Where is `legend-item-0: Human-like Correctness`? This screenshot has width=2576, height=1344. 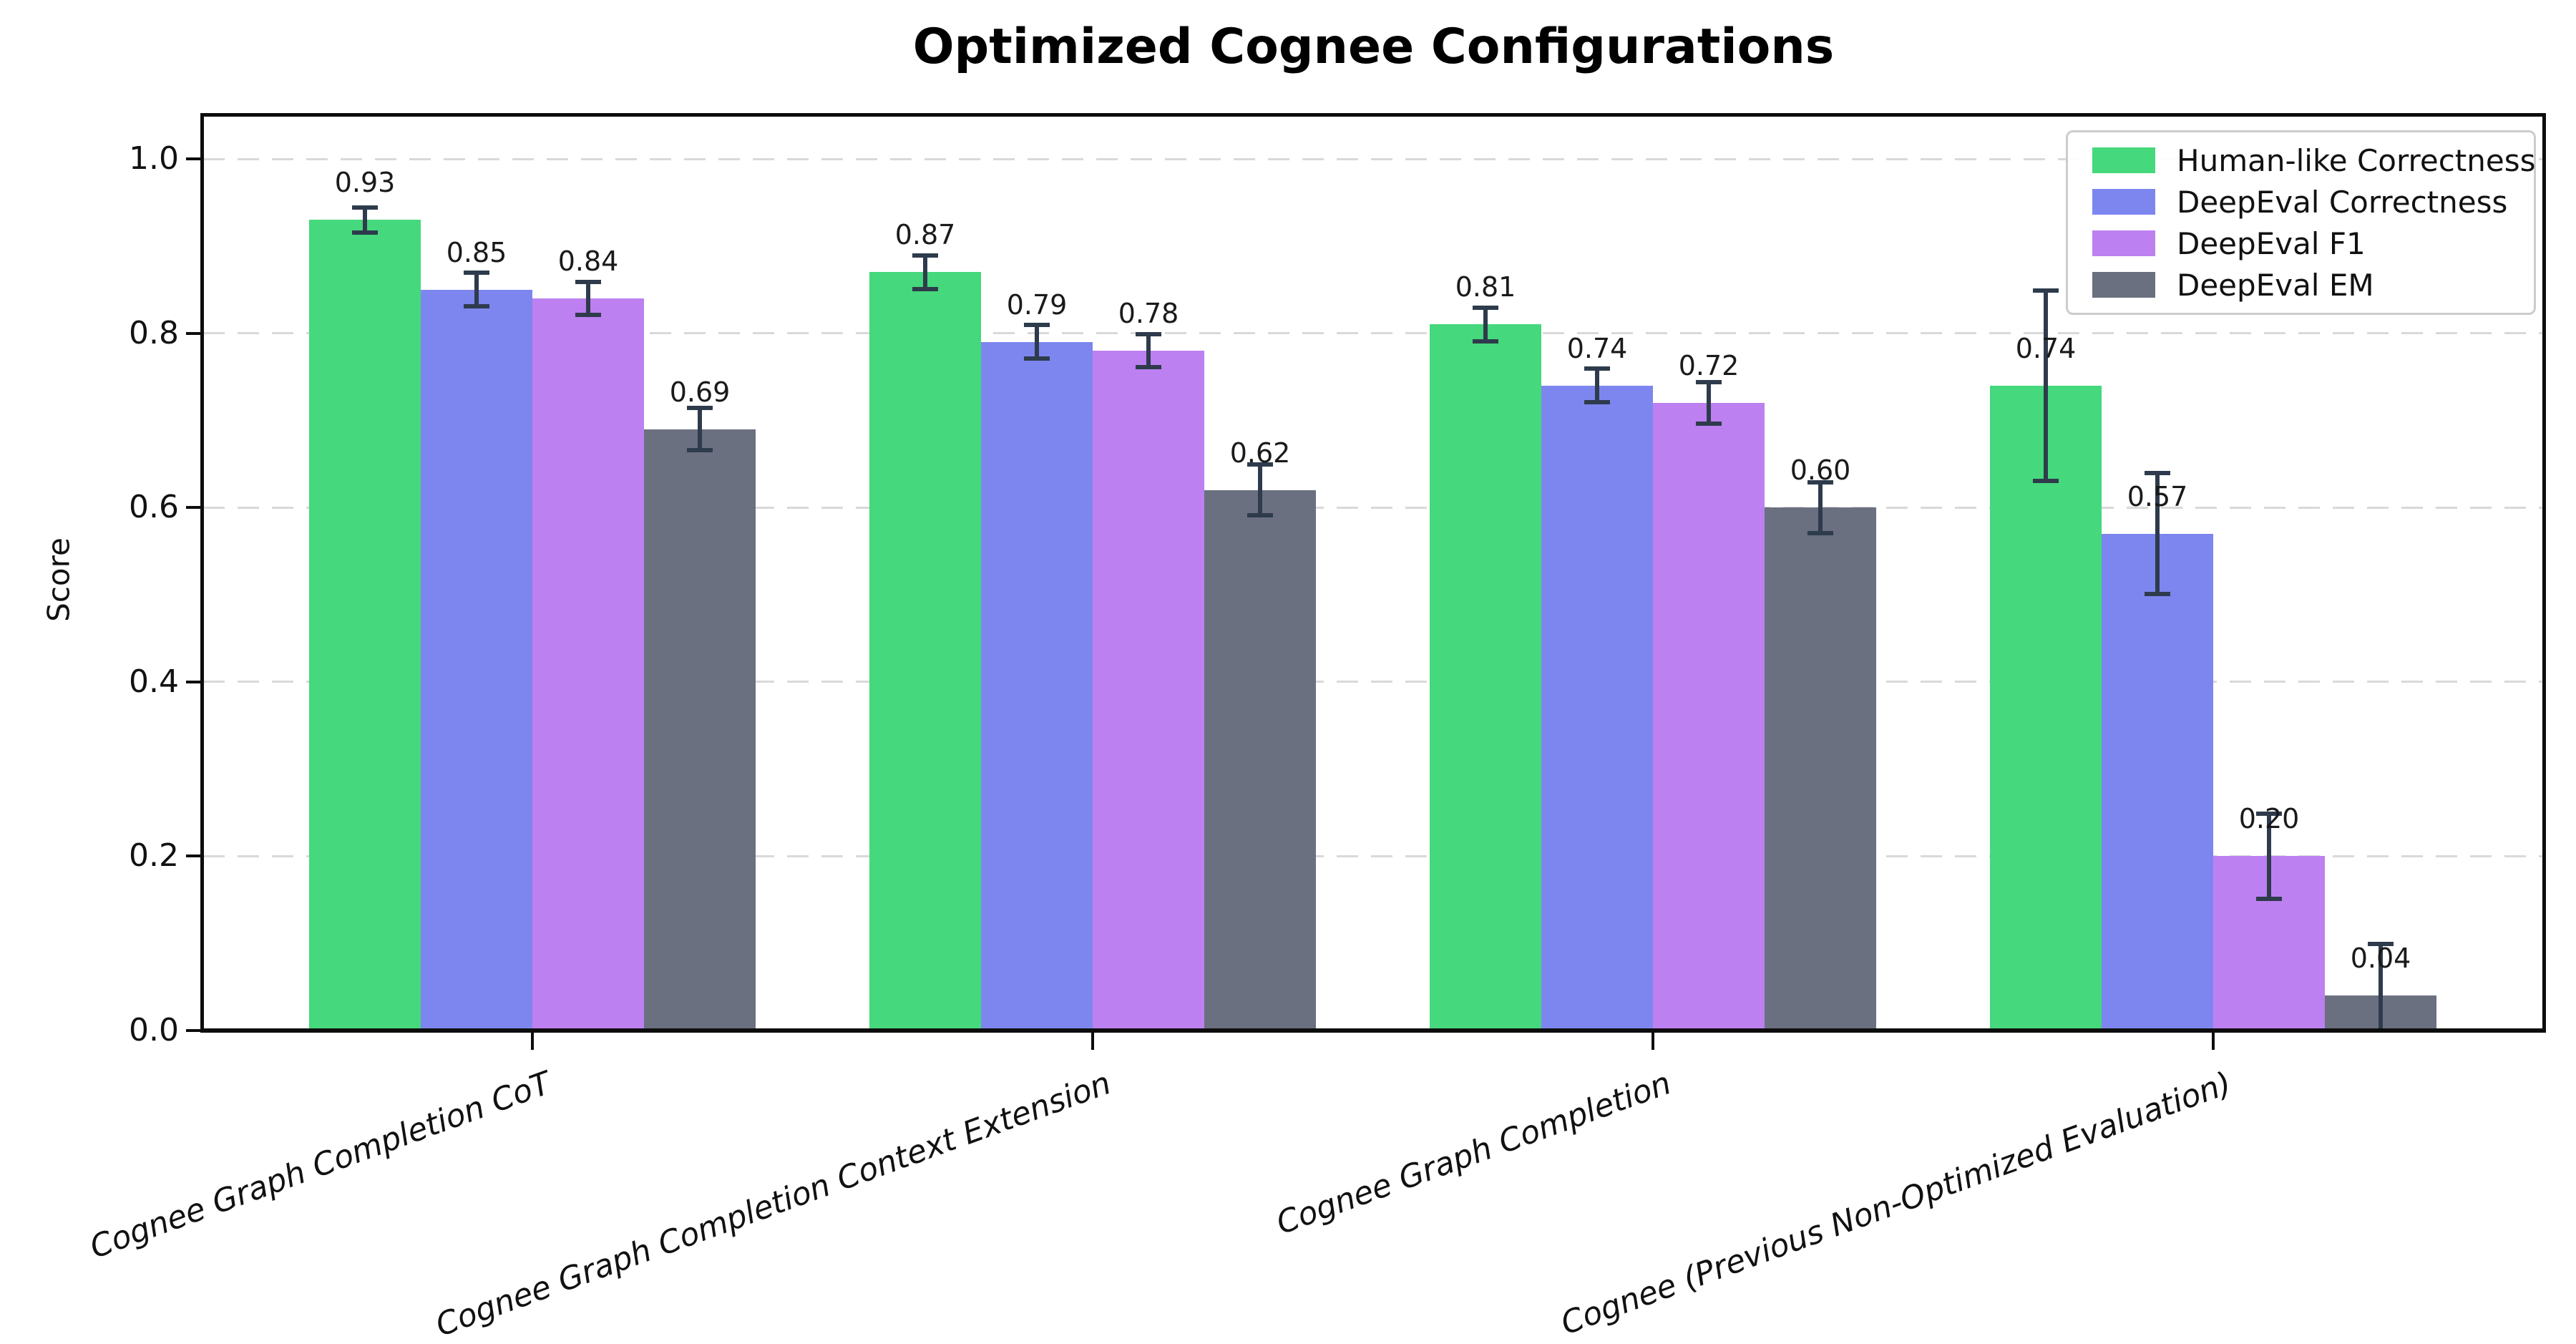 legend-item-0: Human-like Correctness is located at coordinates (2314, 160).